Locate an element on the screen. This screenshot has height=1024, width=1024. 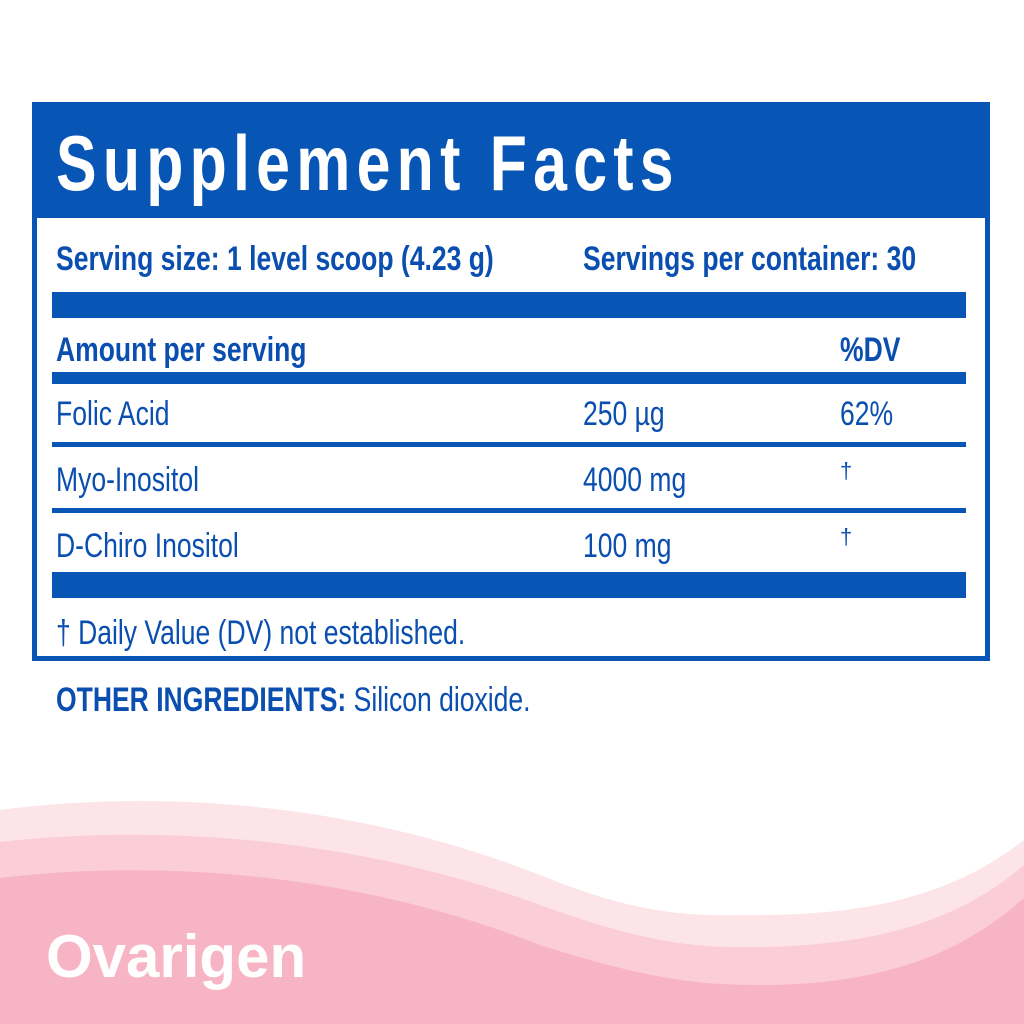
servings-per-container: Servings per container: 30 is located at coordinates (750, 259).